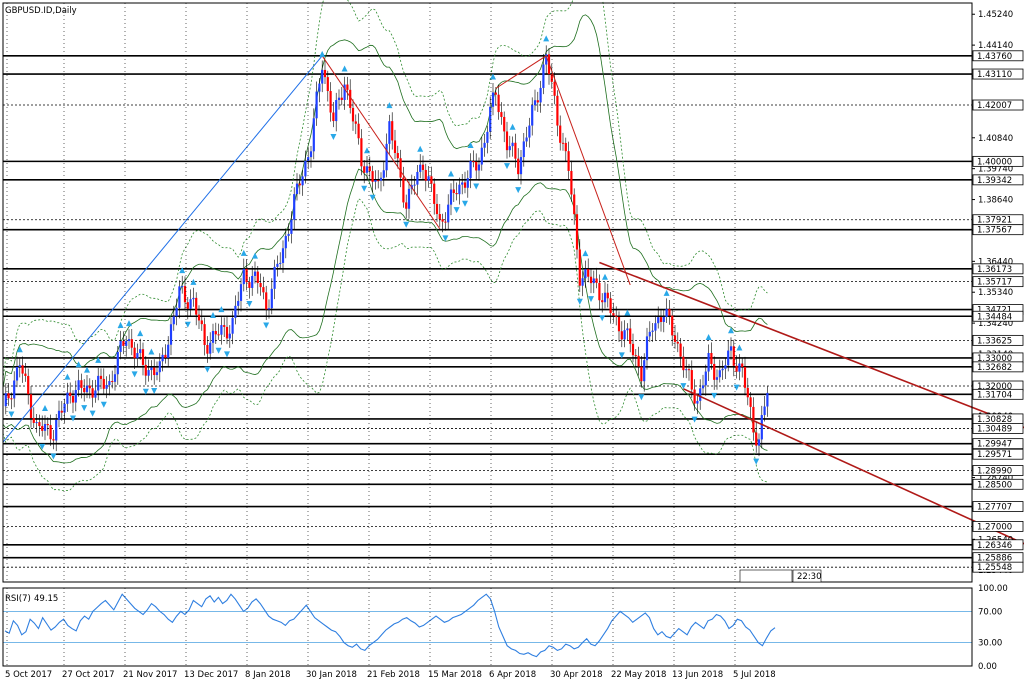 The image size is (1024, 683). What do you see at coordinates (990, 612) in the screenshot?
I see `rsi-tick-label: 70.00` at bounding box center [990, 612].